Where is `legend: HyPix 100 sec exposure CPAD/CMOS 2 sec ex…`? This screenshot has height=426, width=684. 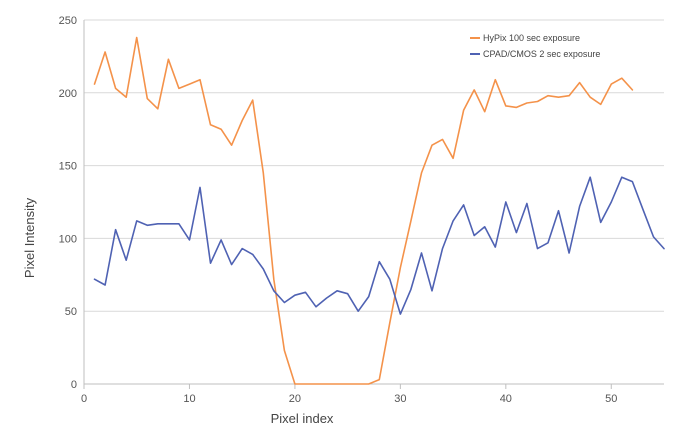
legend: HyPix 100 sec exposure CPAD/CMOS 2 sec ex… is located at coordinates (535, 46).